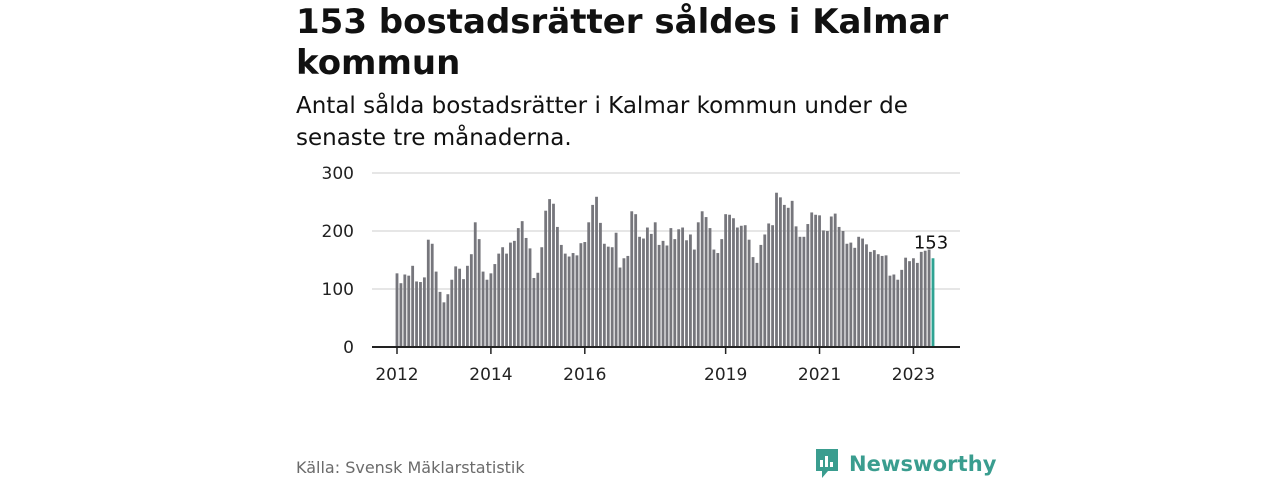  I want to click on source-note: Källa: Svensk Mäklarstatistik, so click(410, 467).